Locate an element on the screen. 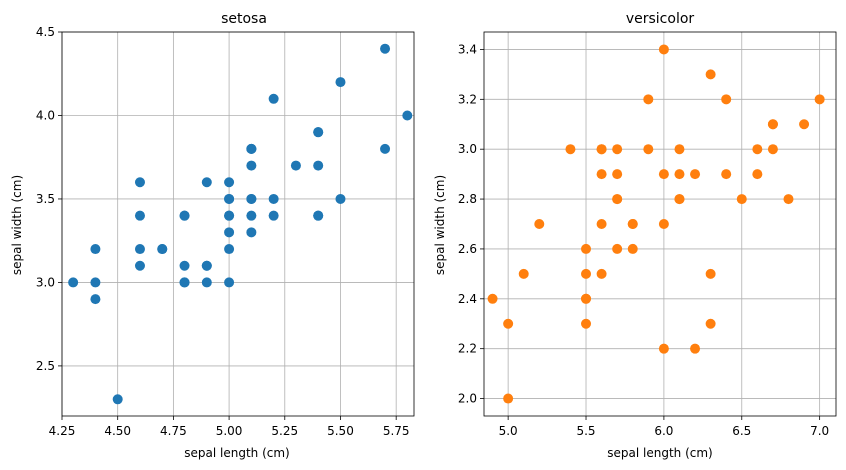  x-axis-label-versicolor: sepal length (cm) is located at coordinates (659, 453).